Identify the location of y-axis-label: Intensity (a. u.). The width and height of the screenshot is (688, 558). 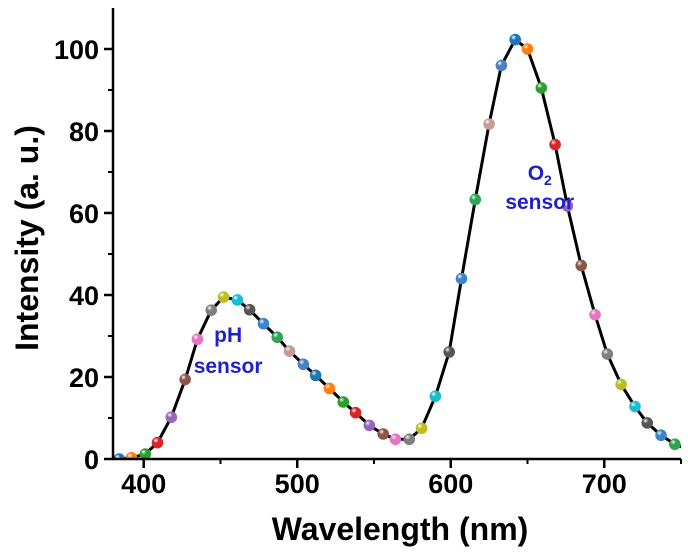
(27, 238).